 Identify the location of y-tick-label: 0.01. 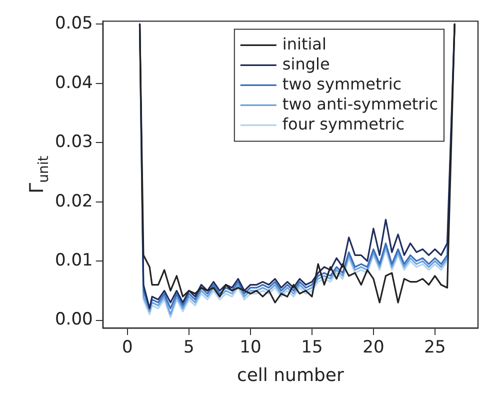
(73, 260).